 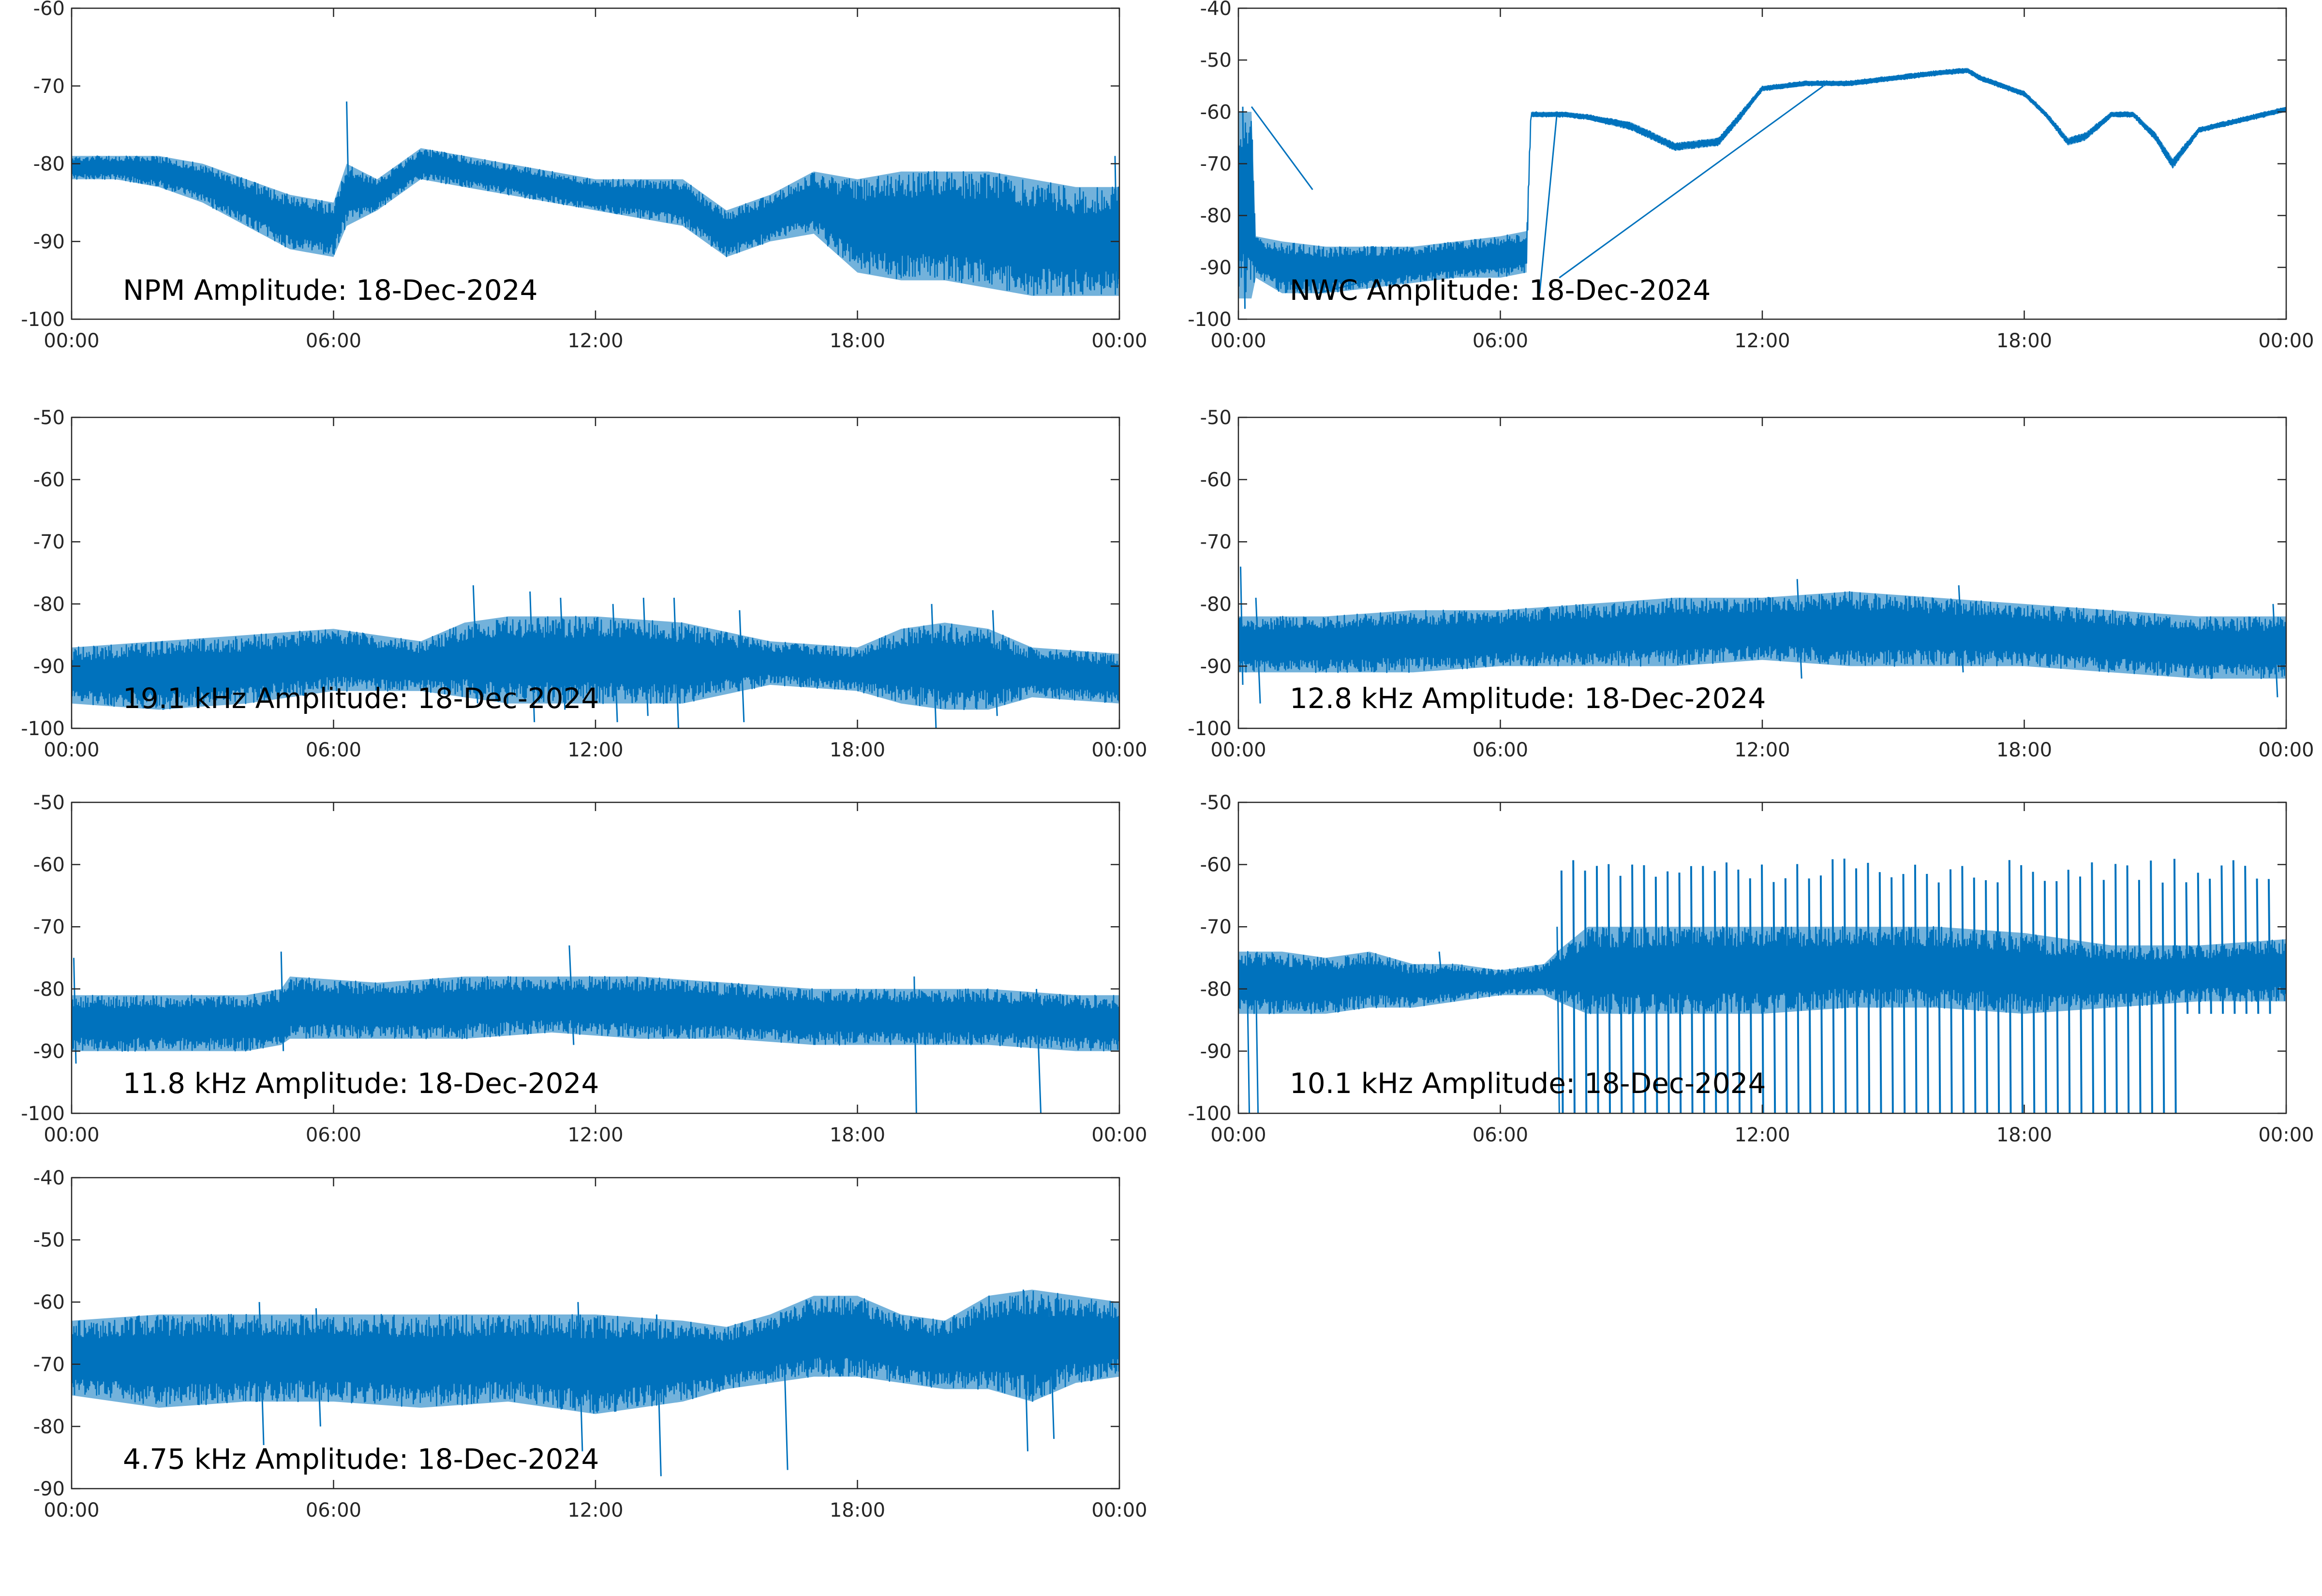 I want to click on panel-title: 11.8 kHz Amplitude: 18-Dec-2024, so click(x=361, y=1083).